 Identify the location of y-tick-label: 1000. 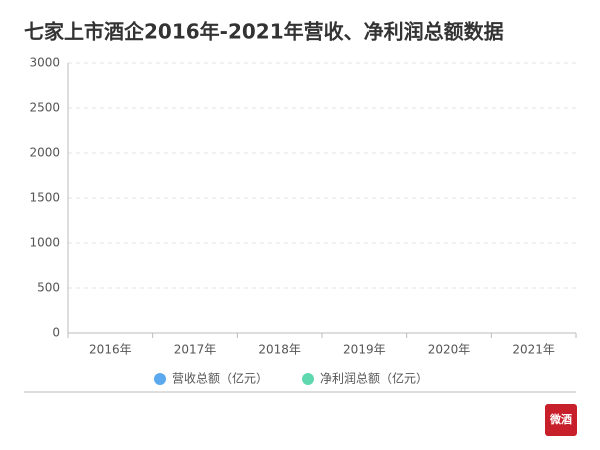
(44, 243).